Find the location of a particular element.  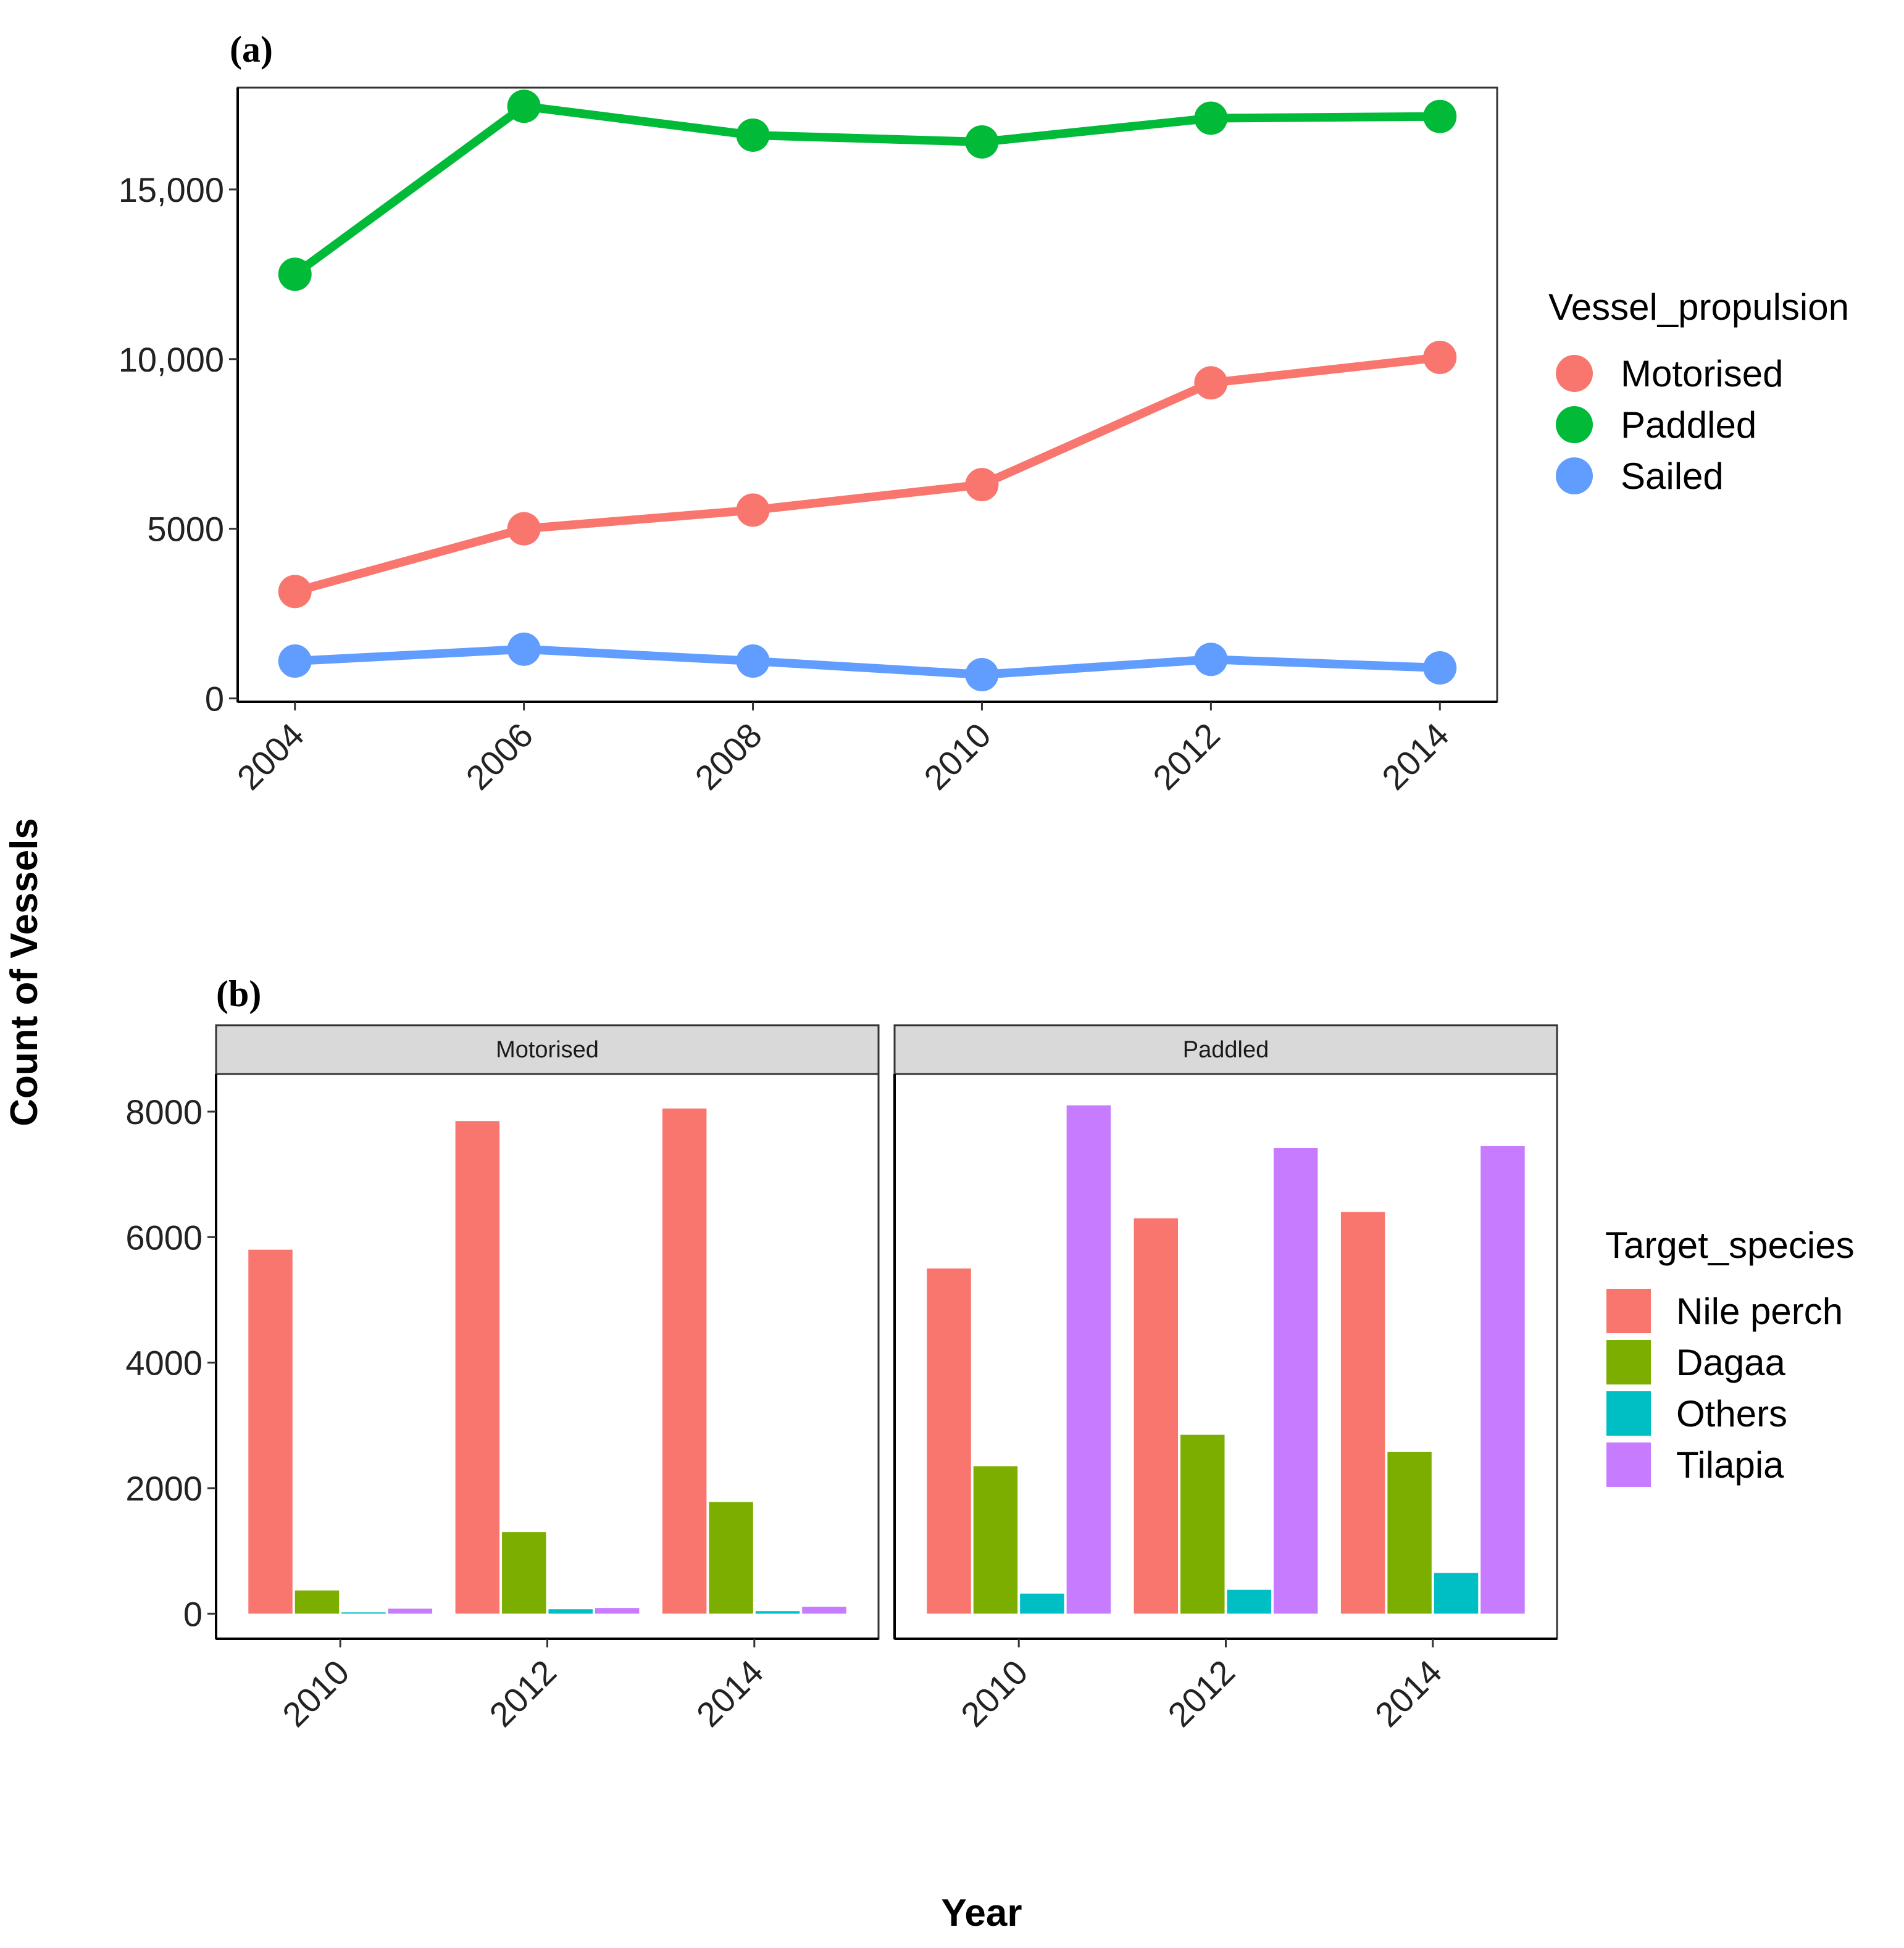

point-motorised-2006 is located at coordinates (524, 529).